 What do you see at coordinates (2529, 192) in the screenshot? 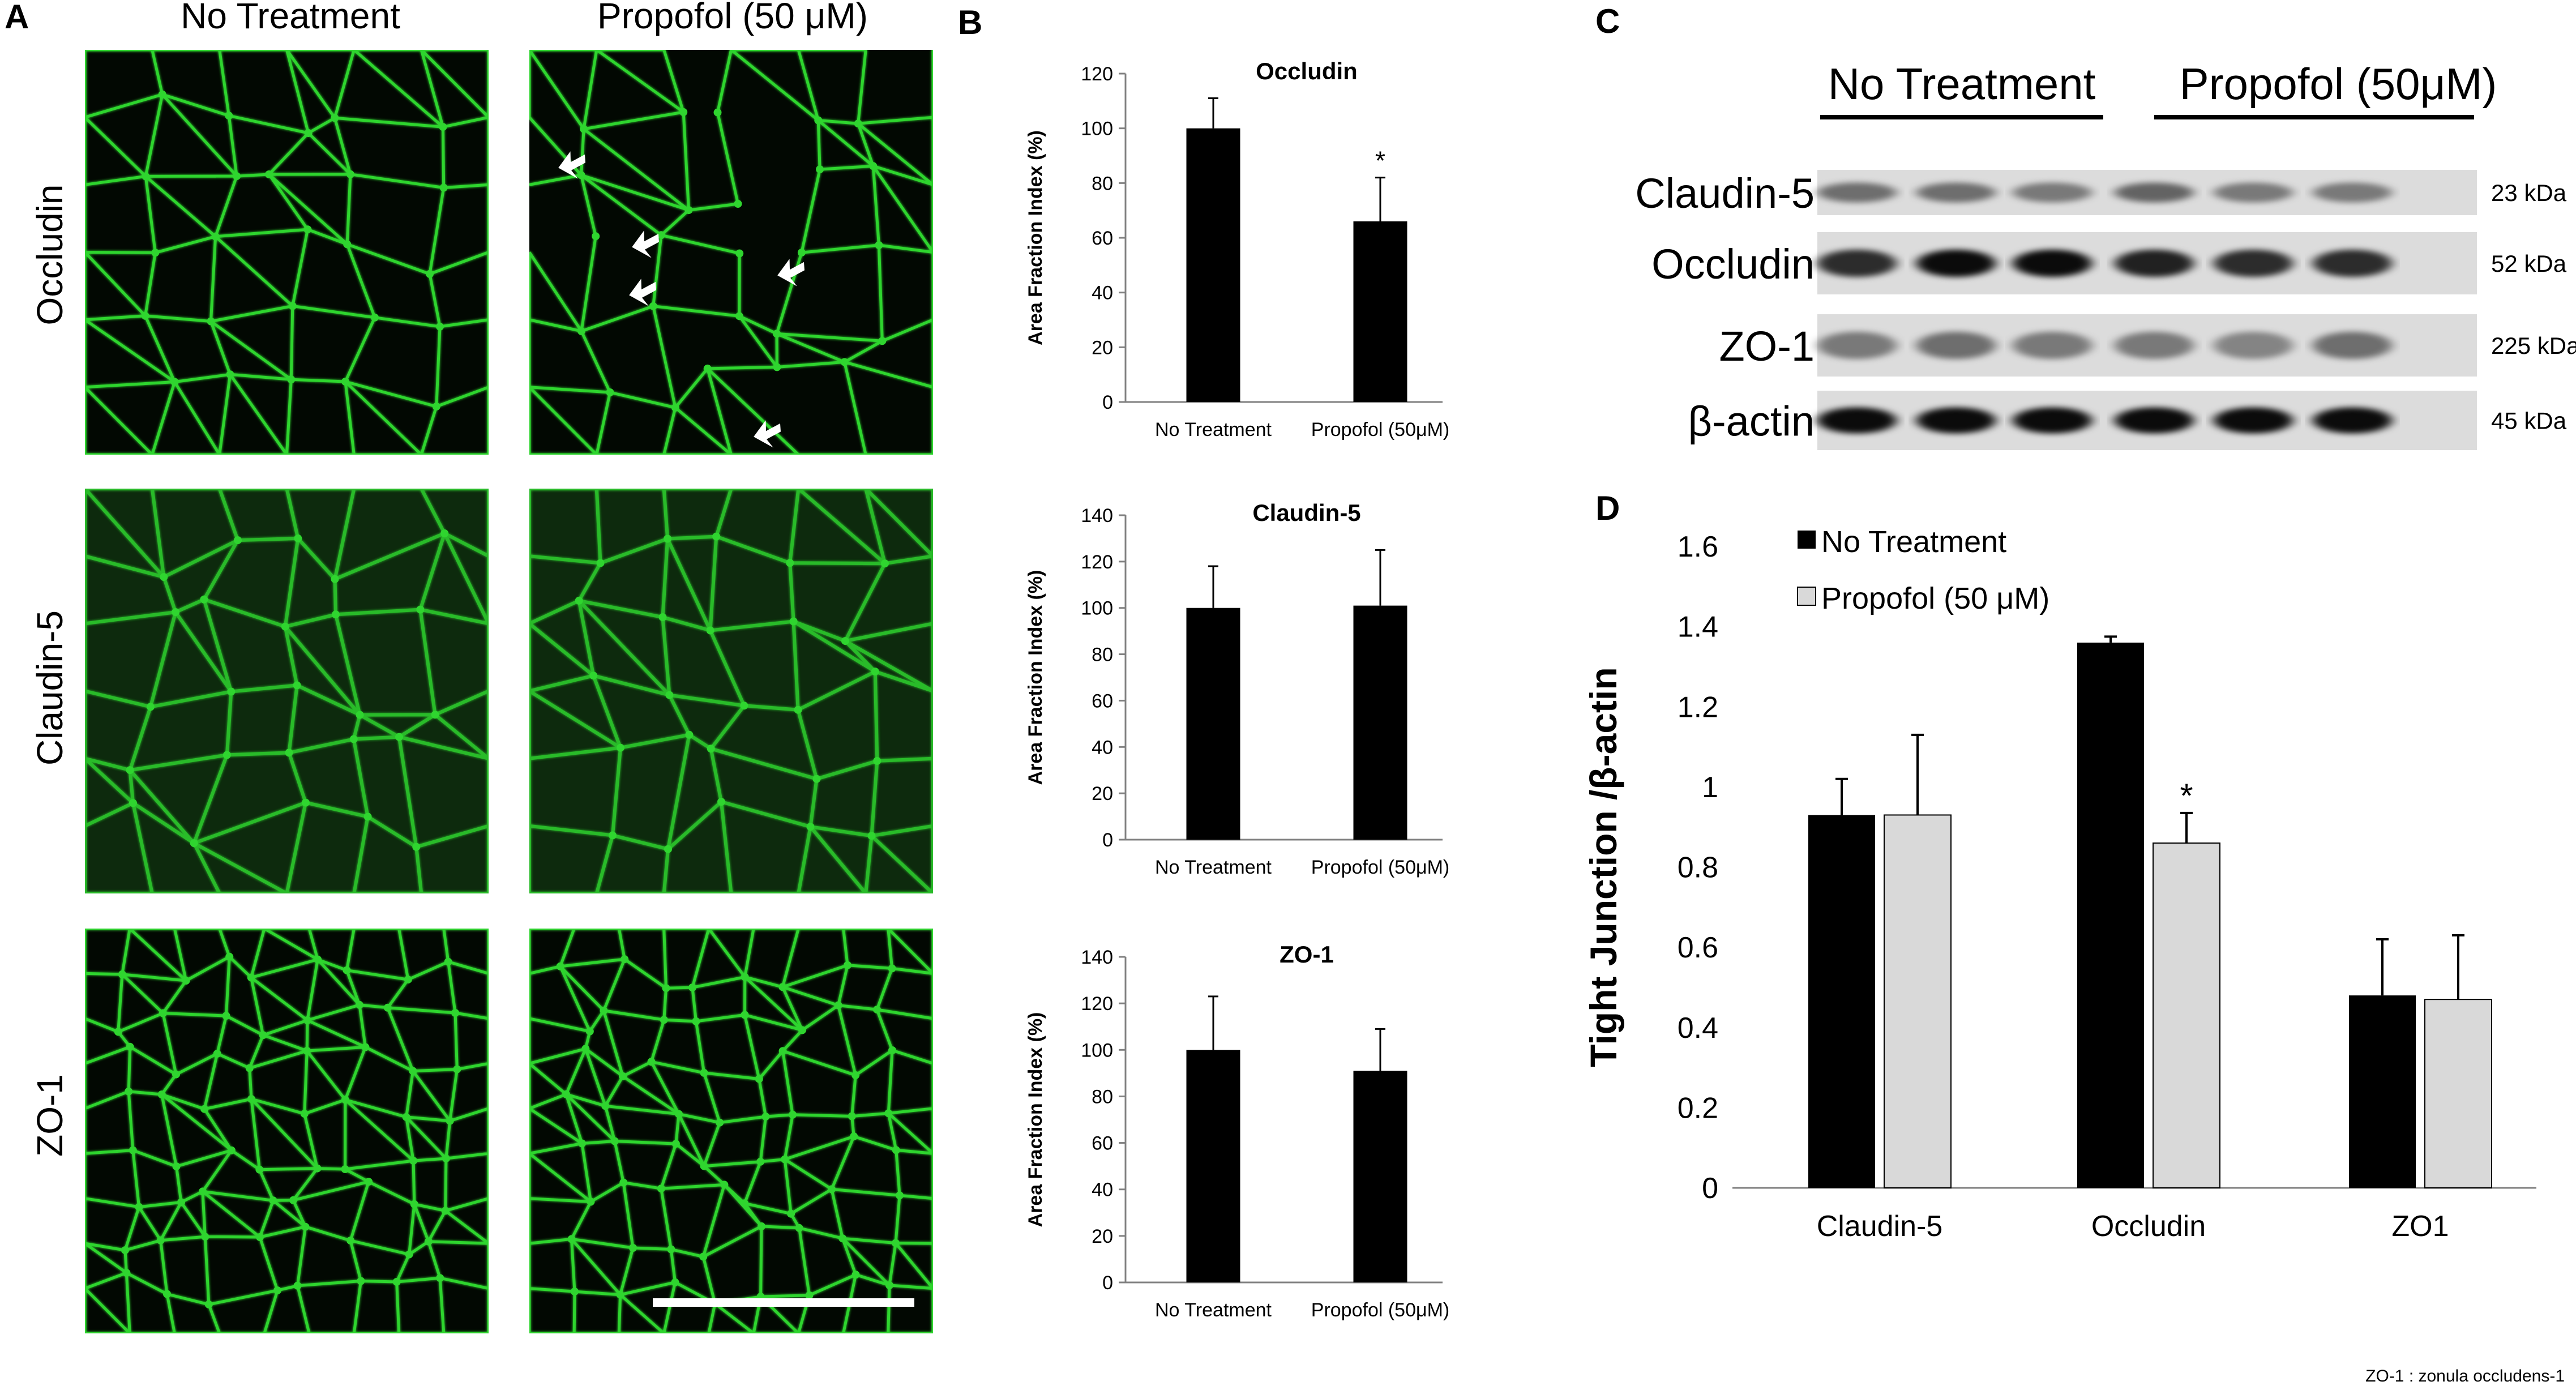
I see `blot-size-label: 23 kDa` at bounding box center [2529, 192].